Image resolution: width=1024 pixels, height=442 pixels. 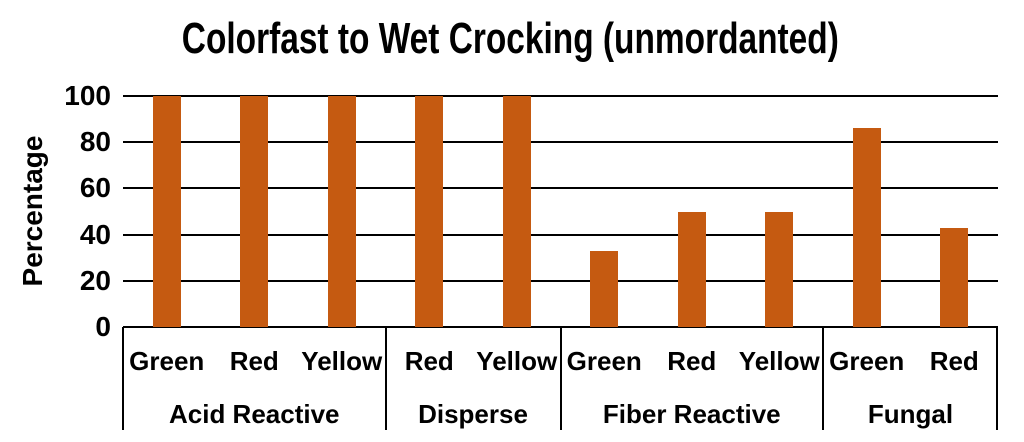 I want to click on bar-disperse-yellow, so click(x=516, y=211).